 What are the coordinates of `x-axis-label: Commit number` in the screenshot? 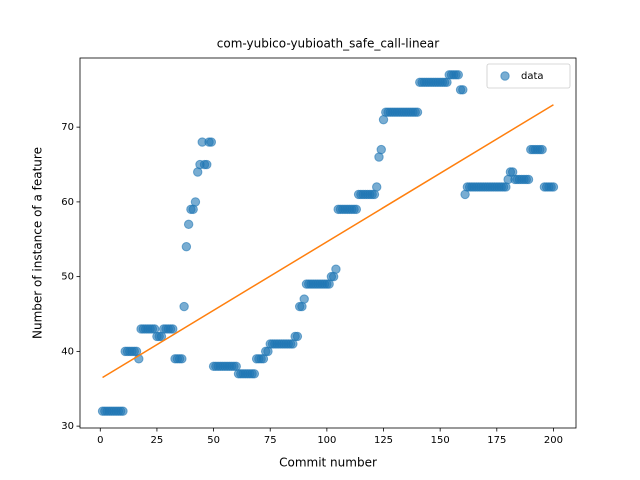 It's located at (328, 463).